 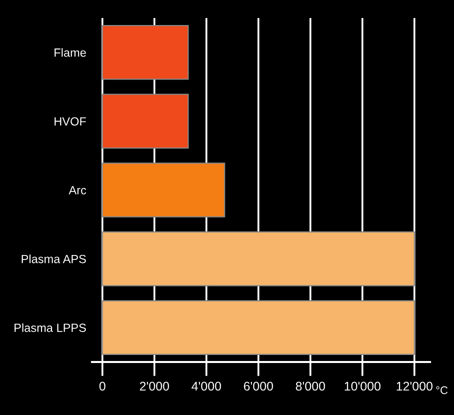 What do you see at coordinates (155, 386) in the screenshot?
I see `x-tick-label: 2'000` at bounding box center [155, 386].